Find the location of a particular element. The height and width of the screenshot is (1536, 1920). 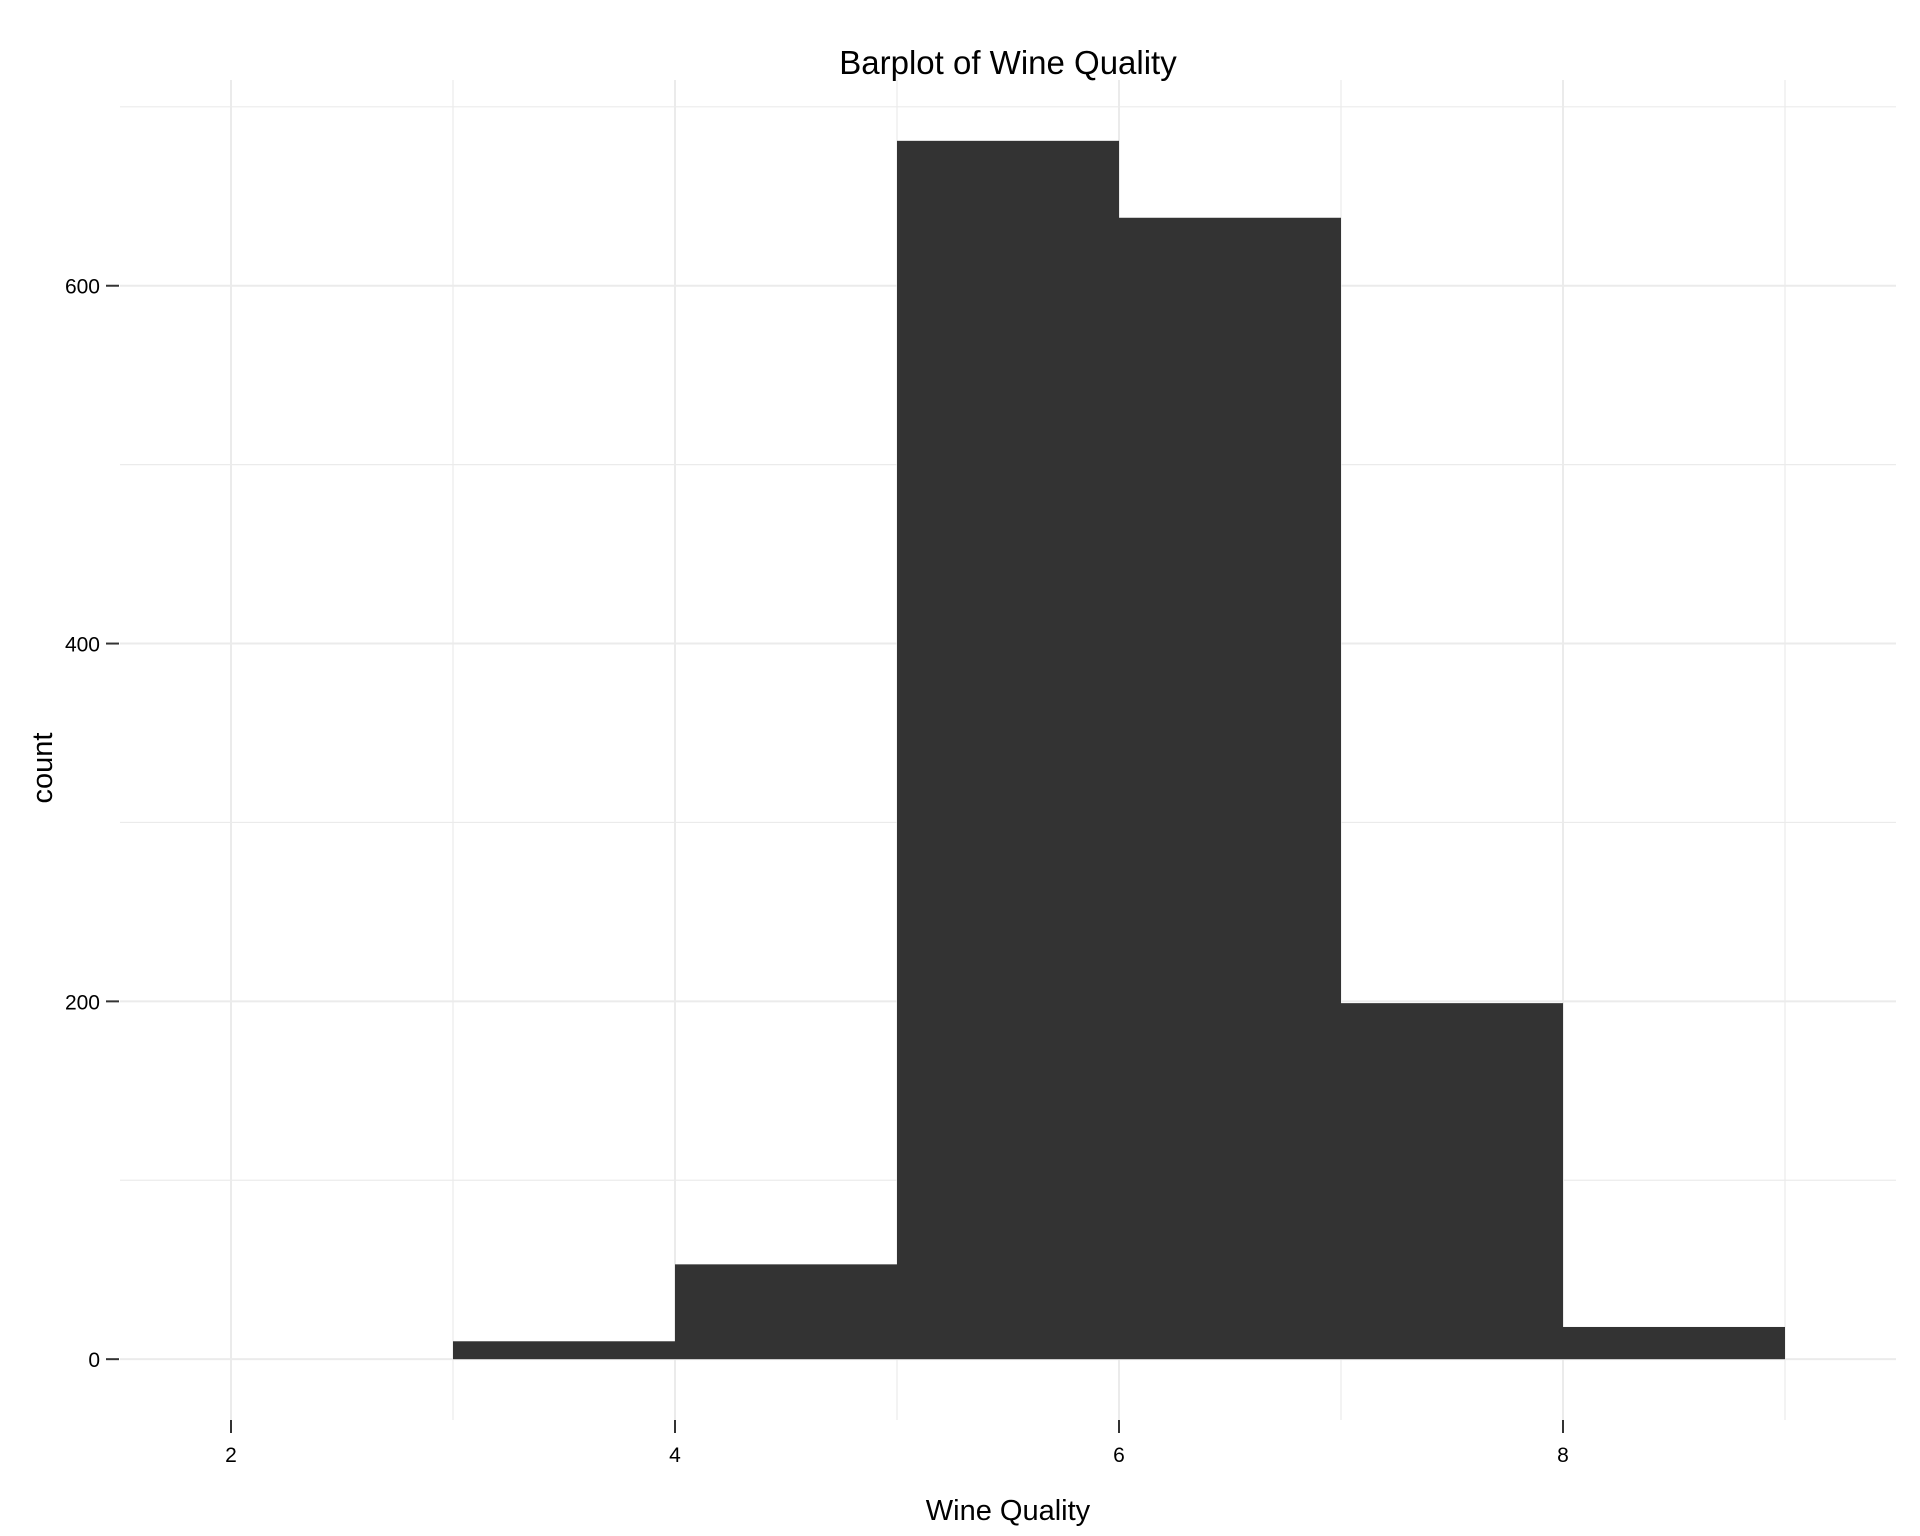

x-tick-label: 2 is located at coordinates (231, 1455).